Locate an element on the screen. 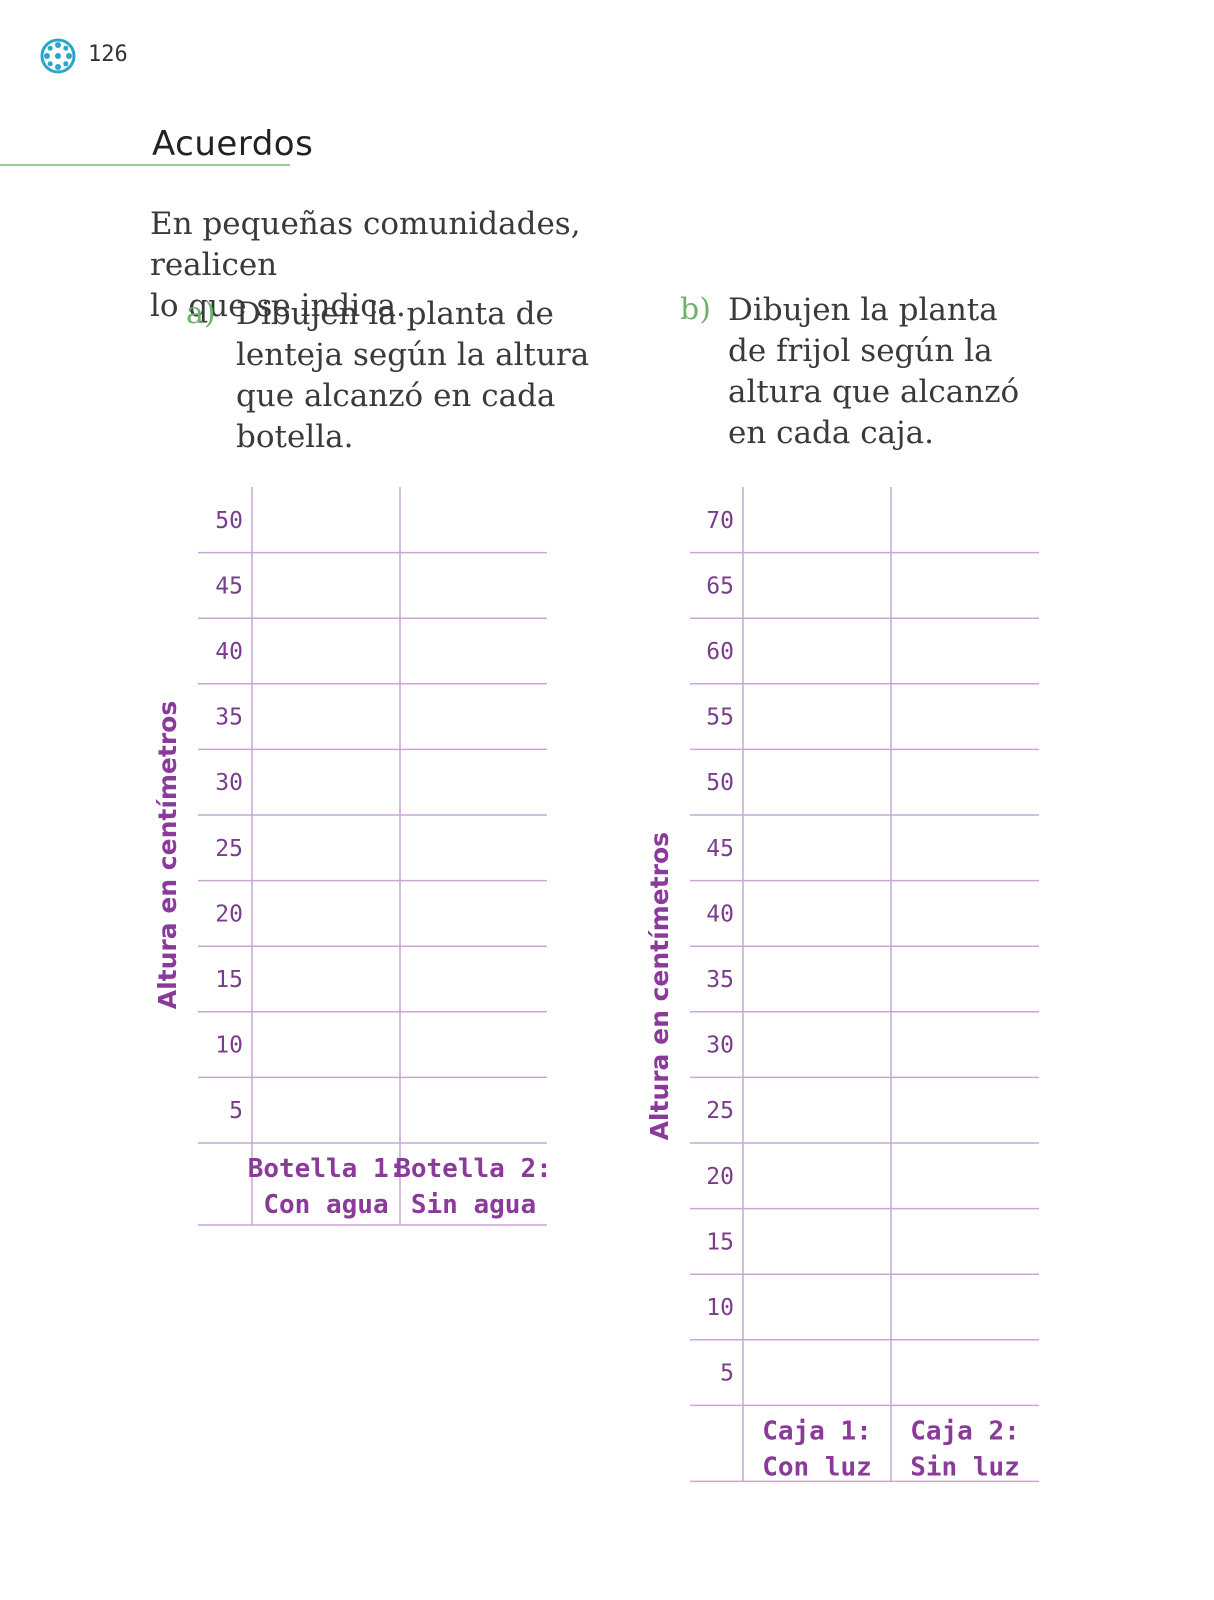 The height and width of the screenshot is (1600, 1214). item-b-line: altura que alcanzó is located at coordinates (874, 392).